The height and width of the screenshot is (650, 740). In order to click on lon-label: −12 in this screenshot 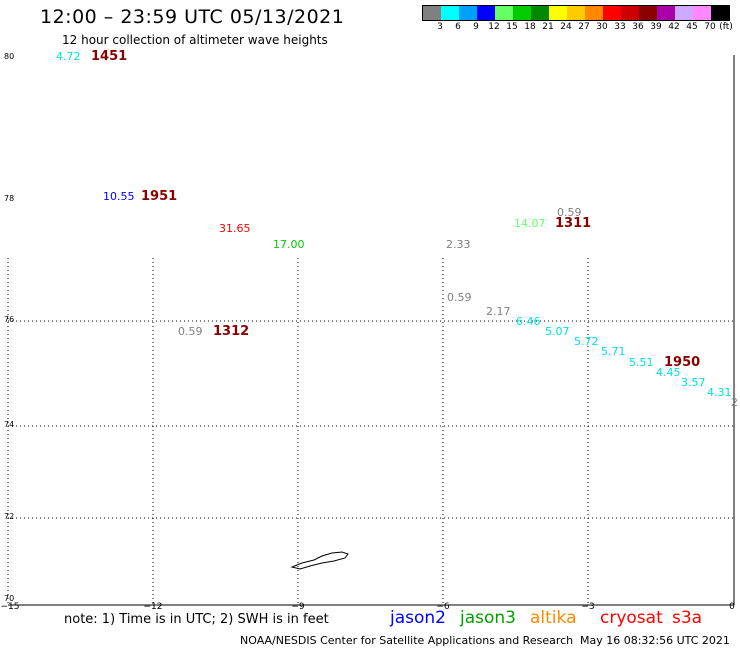, I will do `click(153, 607)`.